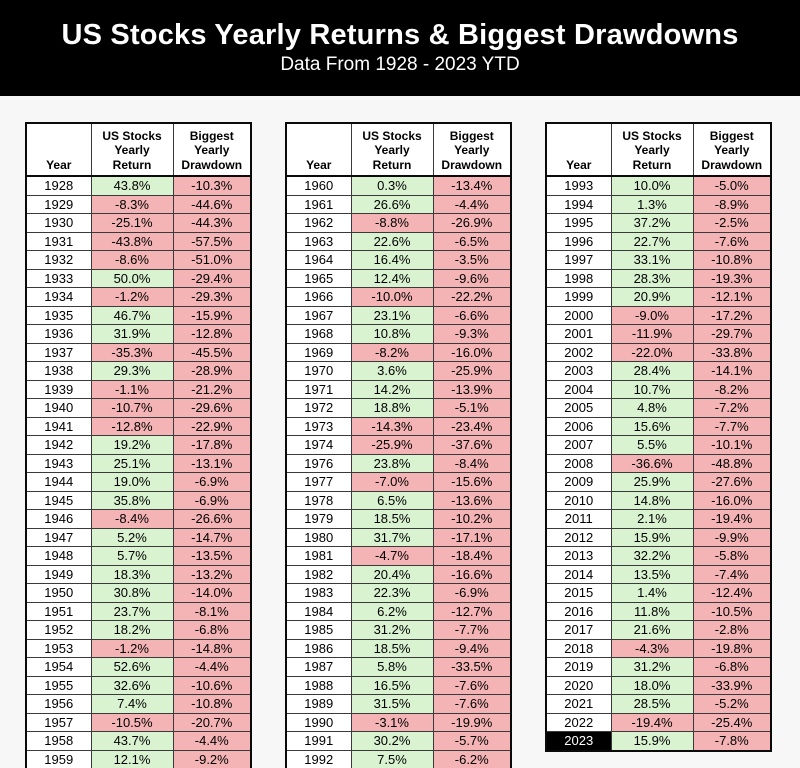 Image resolution: width=800 pixels, height=768 pixels. What do you see at coordinates (58, 519) in the screenshot?
I see `year-cell: 1946` at bounding box center [58, 519].